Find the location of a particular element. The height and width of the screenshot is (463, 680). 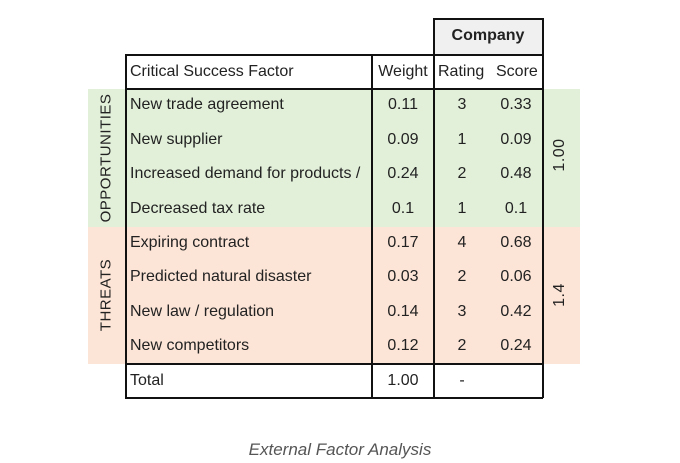

company-header: Company is located at coordinates (488, 35).